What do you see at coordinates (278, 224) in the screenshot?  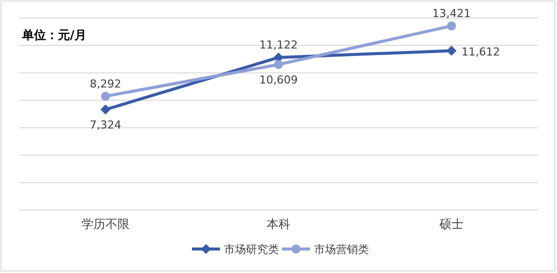 I see `x-tick-label: 本科` at bounding box center [278, 224].